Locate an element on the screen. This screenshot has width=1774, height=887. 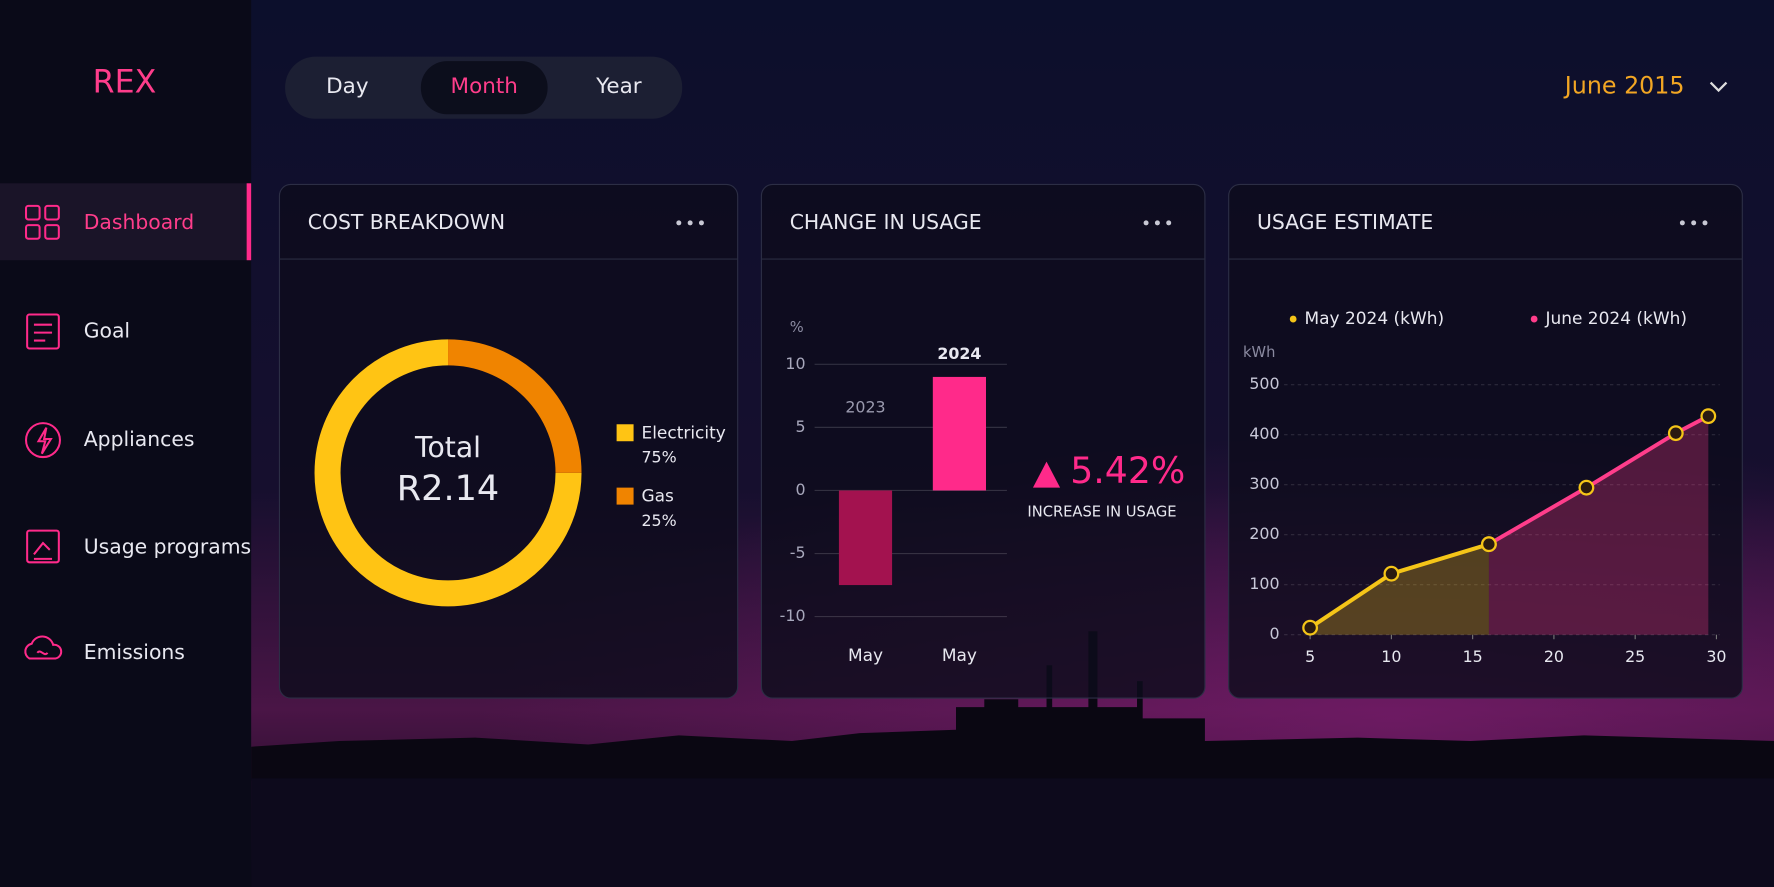
x-tick-label: 15 is located at coordinates (1473, 656).